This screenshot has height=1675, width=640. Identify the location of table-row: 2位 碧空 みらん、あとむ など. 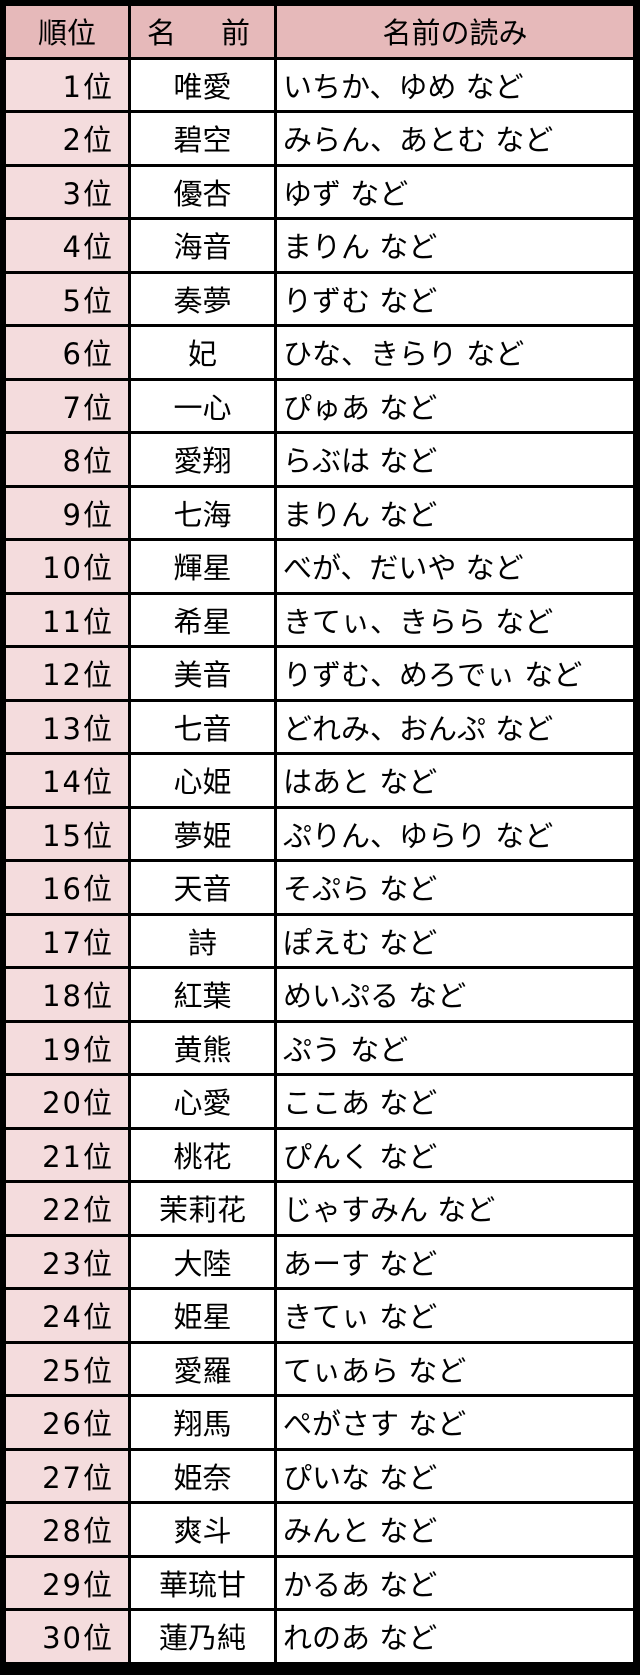
(321, 140).